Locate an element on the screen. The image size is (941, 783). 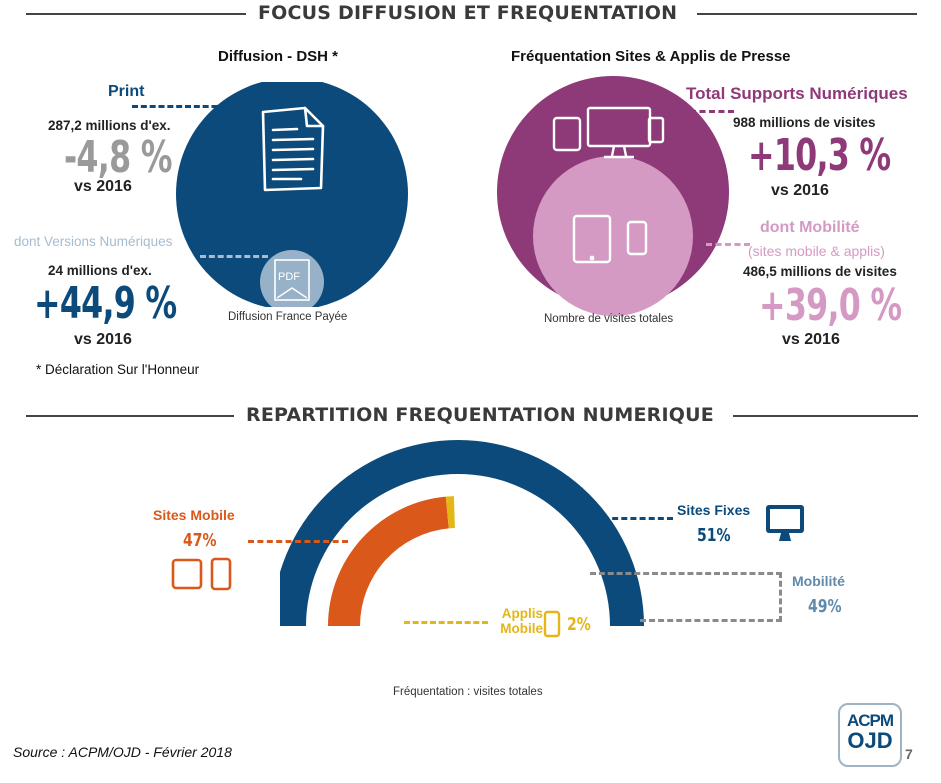
logo-bottom-text: OJD is located at coordinates (870, 740).